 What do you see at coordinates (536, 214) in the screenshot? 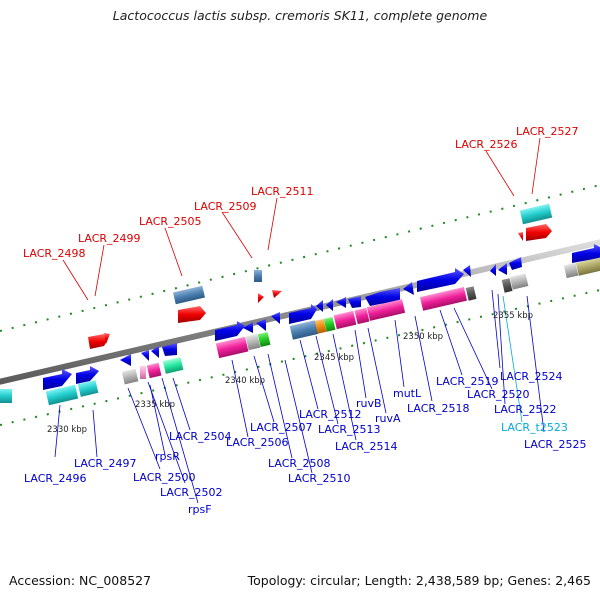
I see `gene-LACR_2526-box` at bounding box center [536, 214].